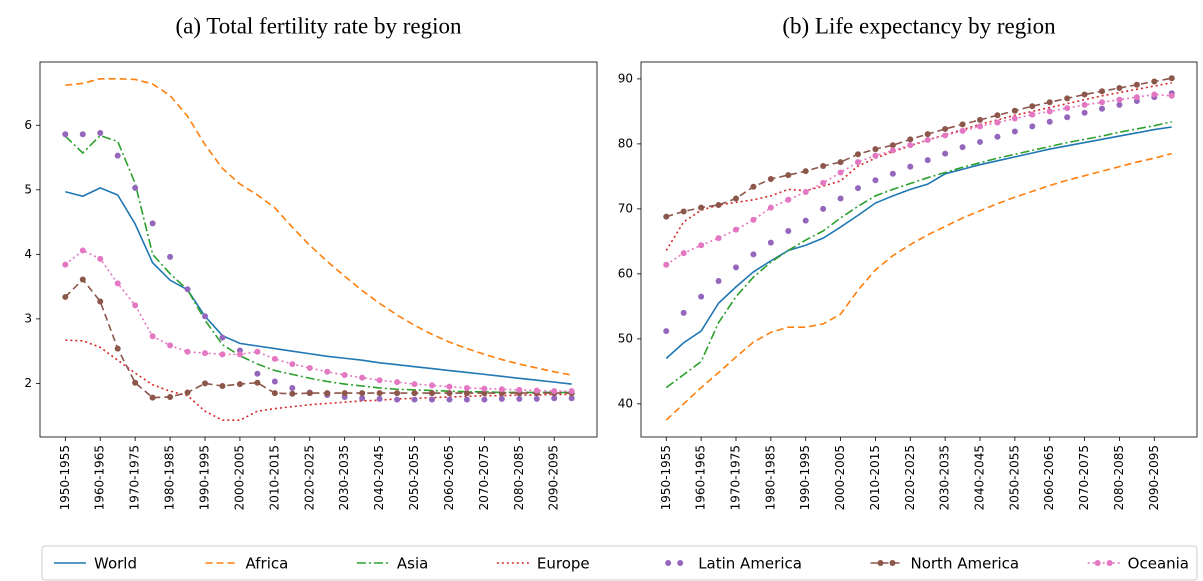 The image size is (1203, 581). What do you see at coordinates (267, 564) in the screenshot?
I see `legend-text: Africa` at bounding box center [267, 564].